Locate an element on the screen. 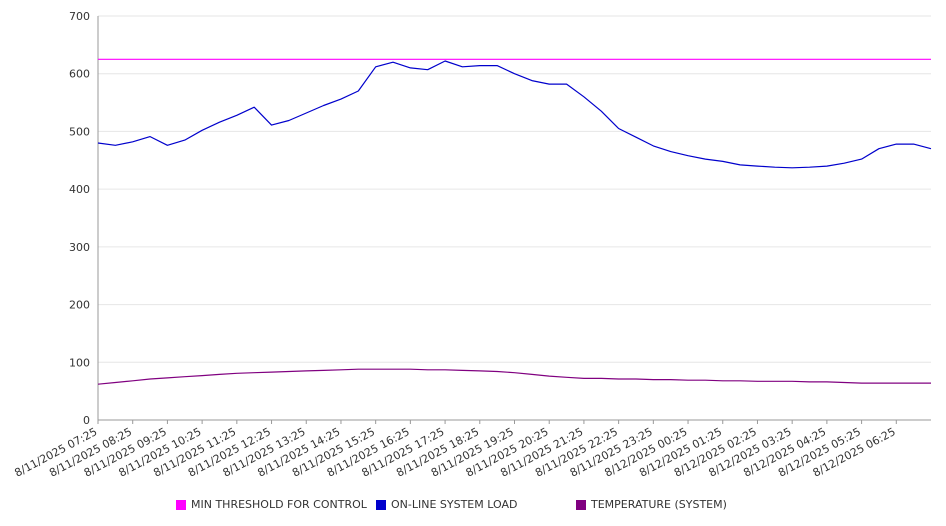 The height and width of the screenshot is (526, 946). y-tick-label: 700 is located at coordinates (79, 16).